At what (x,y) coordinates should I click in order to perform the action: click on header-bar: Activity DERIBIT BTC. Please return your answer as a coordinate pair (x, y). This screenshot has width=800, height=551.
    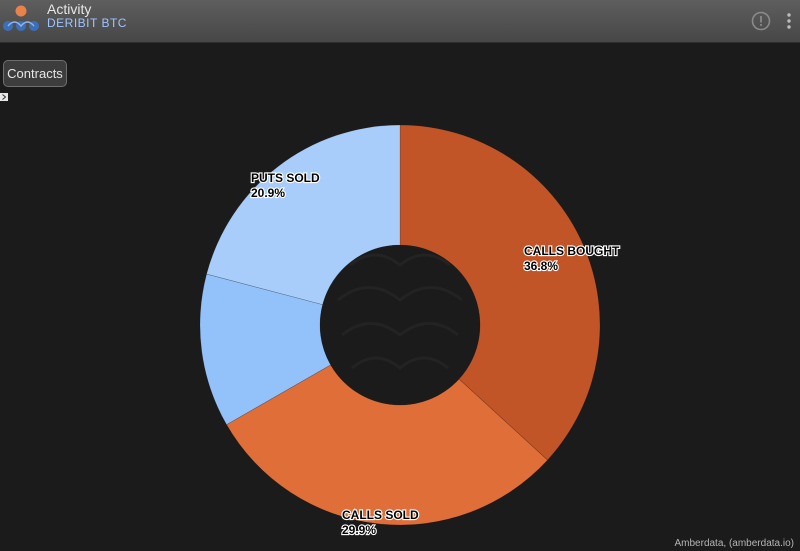
    Looking at the image, I should click on (400, 21).